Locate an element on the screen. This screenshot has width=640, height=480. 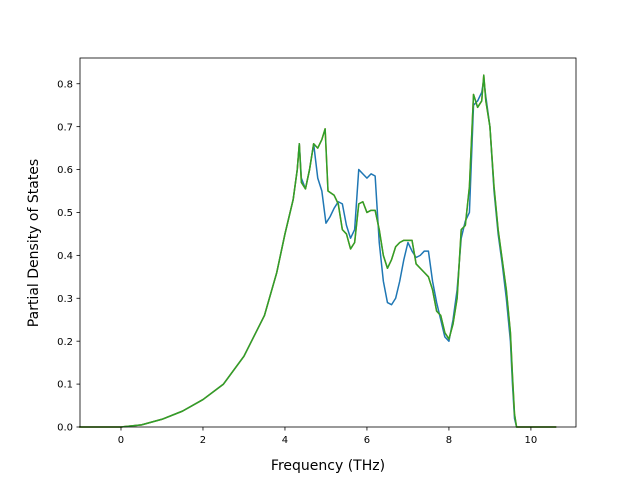
x-tick-label: 6 is located at coordinates (367, 440).